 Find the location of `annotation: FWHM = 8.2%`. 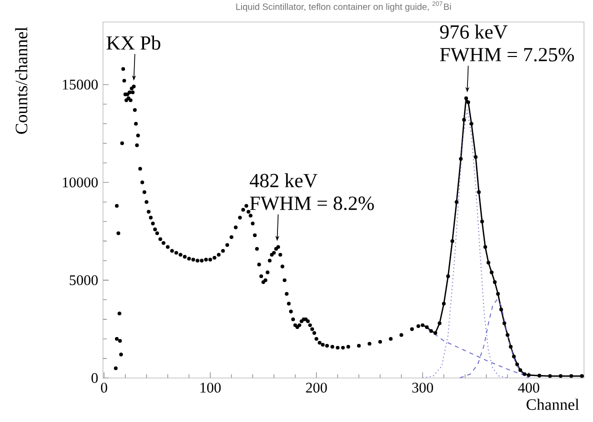

annotation: FWHM = 8.2% is located at coordinates (312, 203).